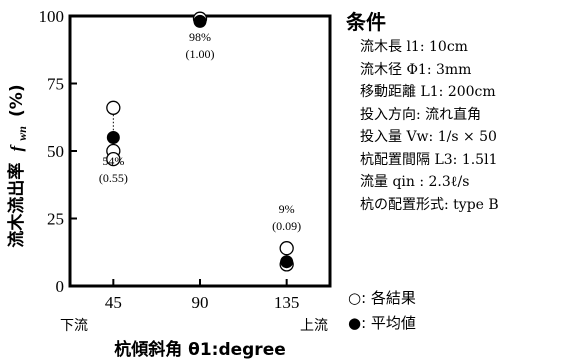 The height and width of the screenshot is (362, 569). What do you see at coordinates (113, 302) in the screenshot?
I see `x-tick-label: 45` at bounding box center [113, 302].